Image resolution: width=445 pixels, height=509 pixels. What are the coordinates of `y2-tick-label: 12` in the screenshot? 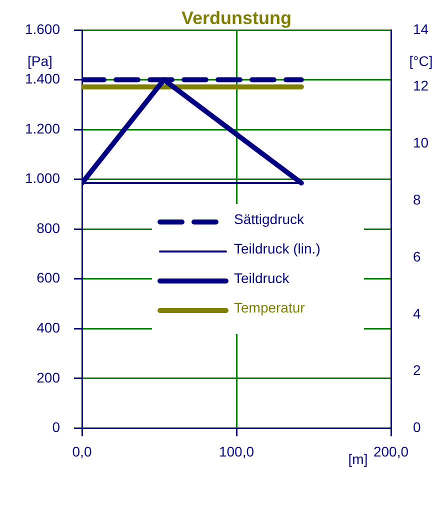 It's located at (421, 86).